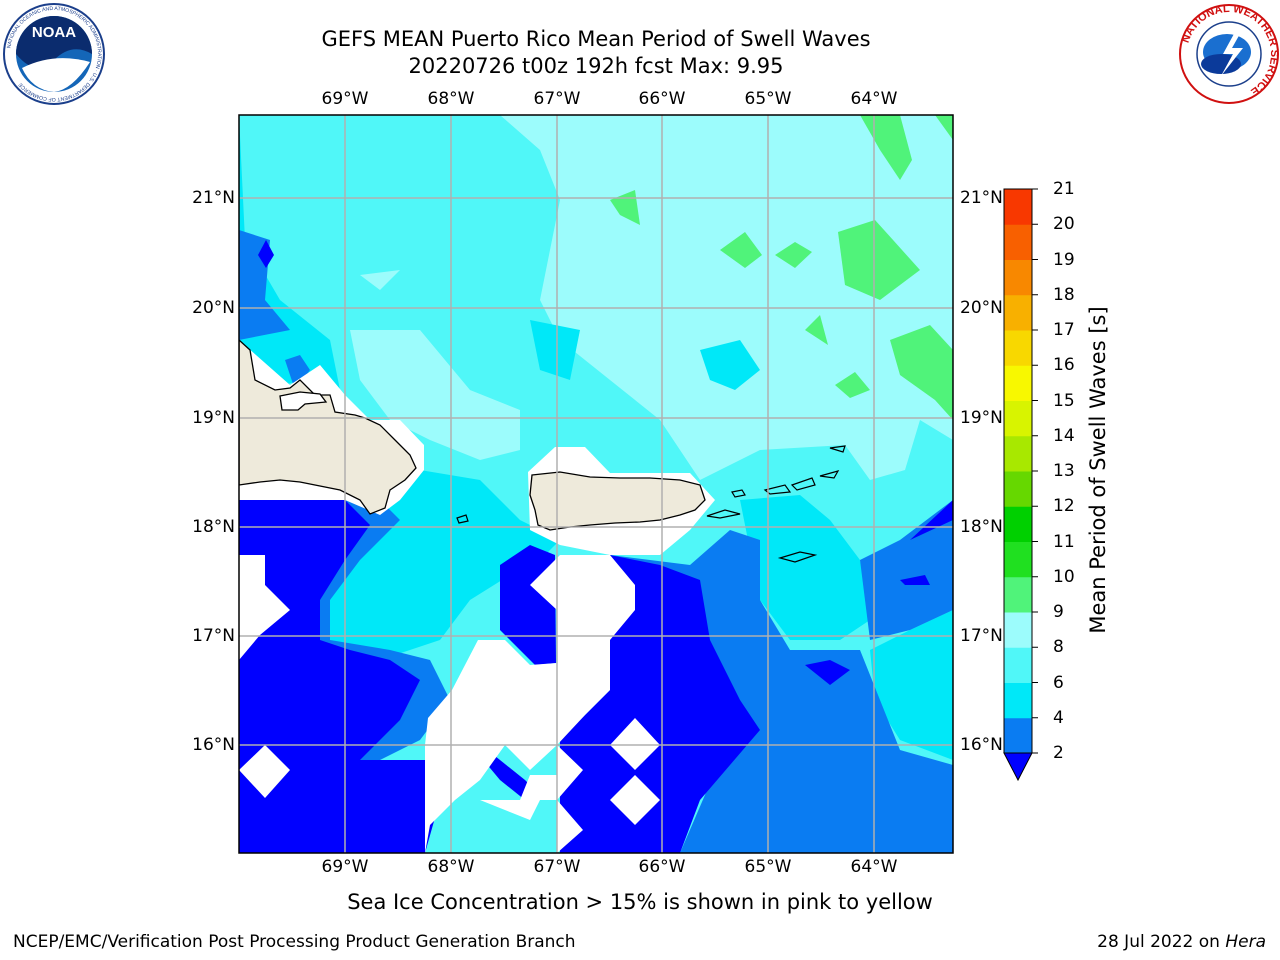 The image size is (1280, 960). I want to click on lat-label-left: 19°N, so click(213, 418).